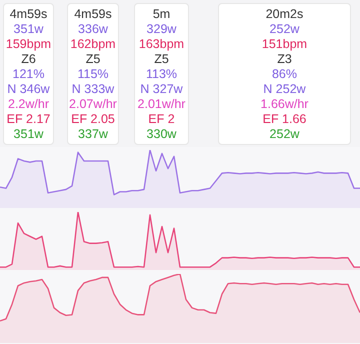  Describe the element at coordinates (285, 119) in the screenshot. I see `text: EF 1.66` at that location.